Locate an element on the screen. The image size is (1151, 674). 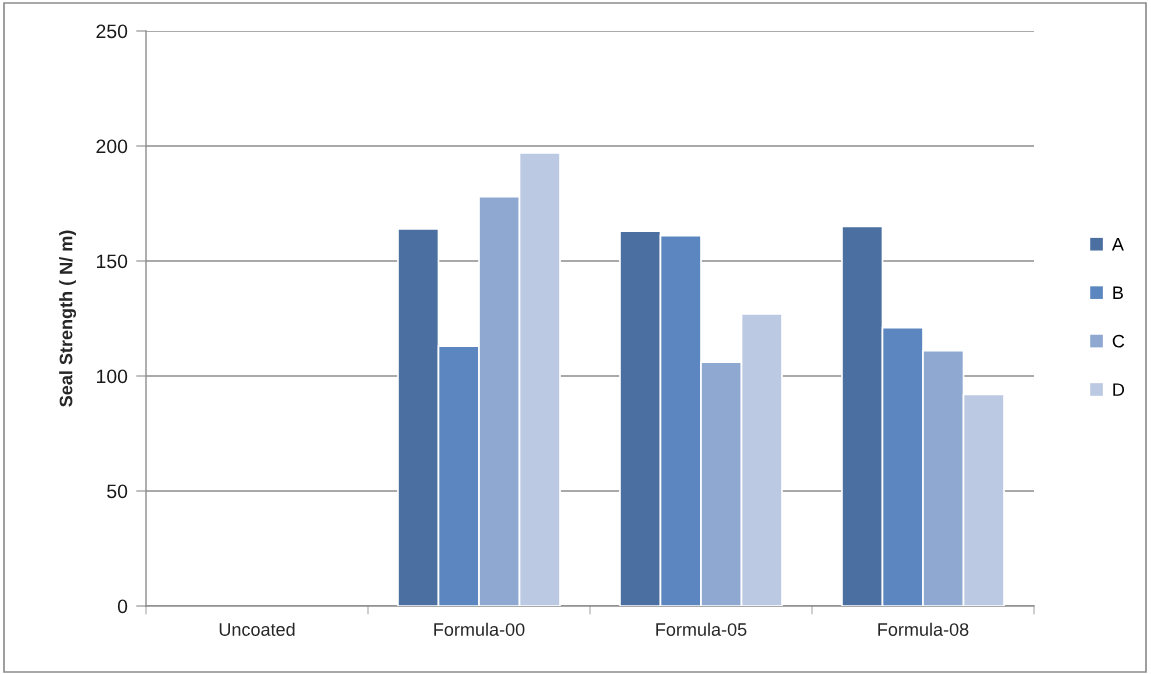
y-tick-label: 250 is located at coordinates (112, 31).